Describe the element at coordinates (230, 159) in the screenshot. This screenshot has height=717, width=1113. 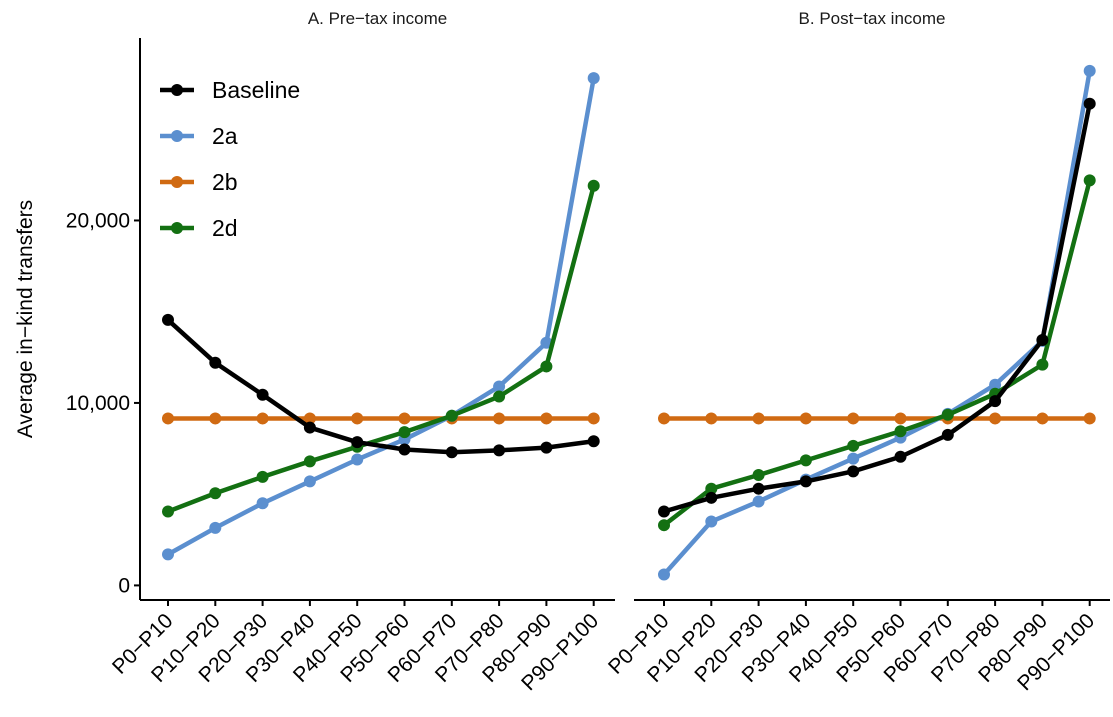
I see `legend-layer: Baseline 2a 2b 2d` at that location.